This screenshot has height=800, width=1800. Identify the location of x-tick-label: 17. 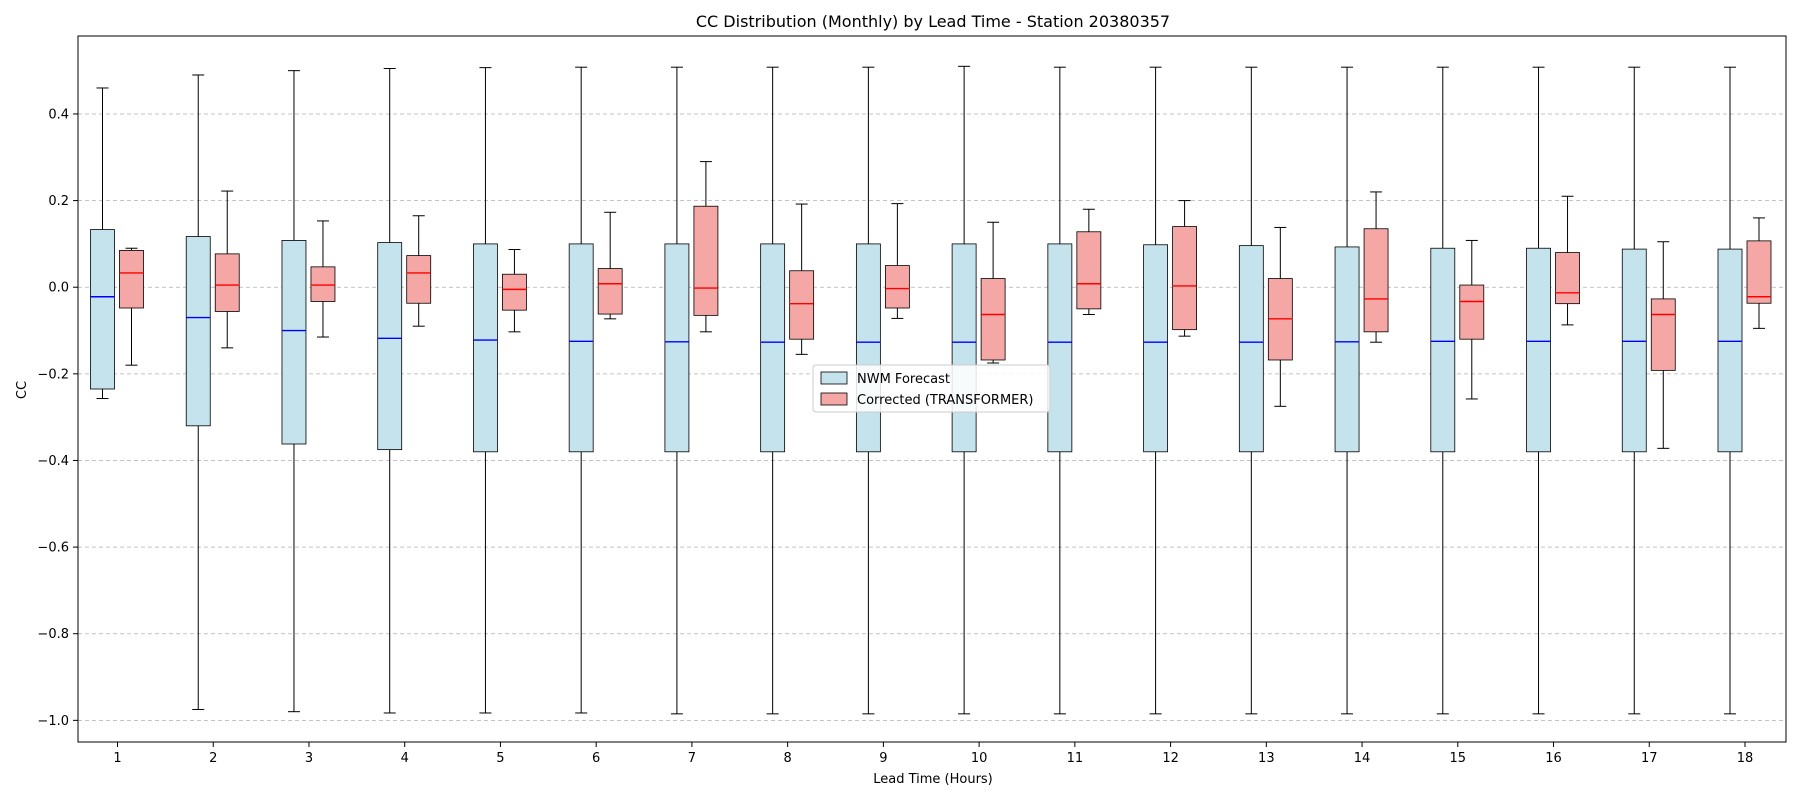
(1649, 758).